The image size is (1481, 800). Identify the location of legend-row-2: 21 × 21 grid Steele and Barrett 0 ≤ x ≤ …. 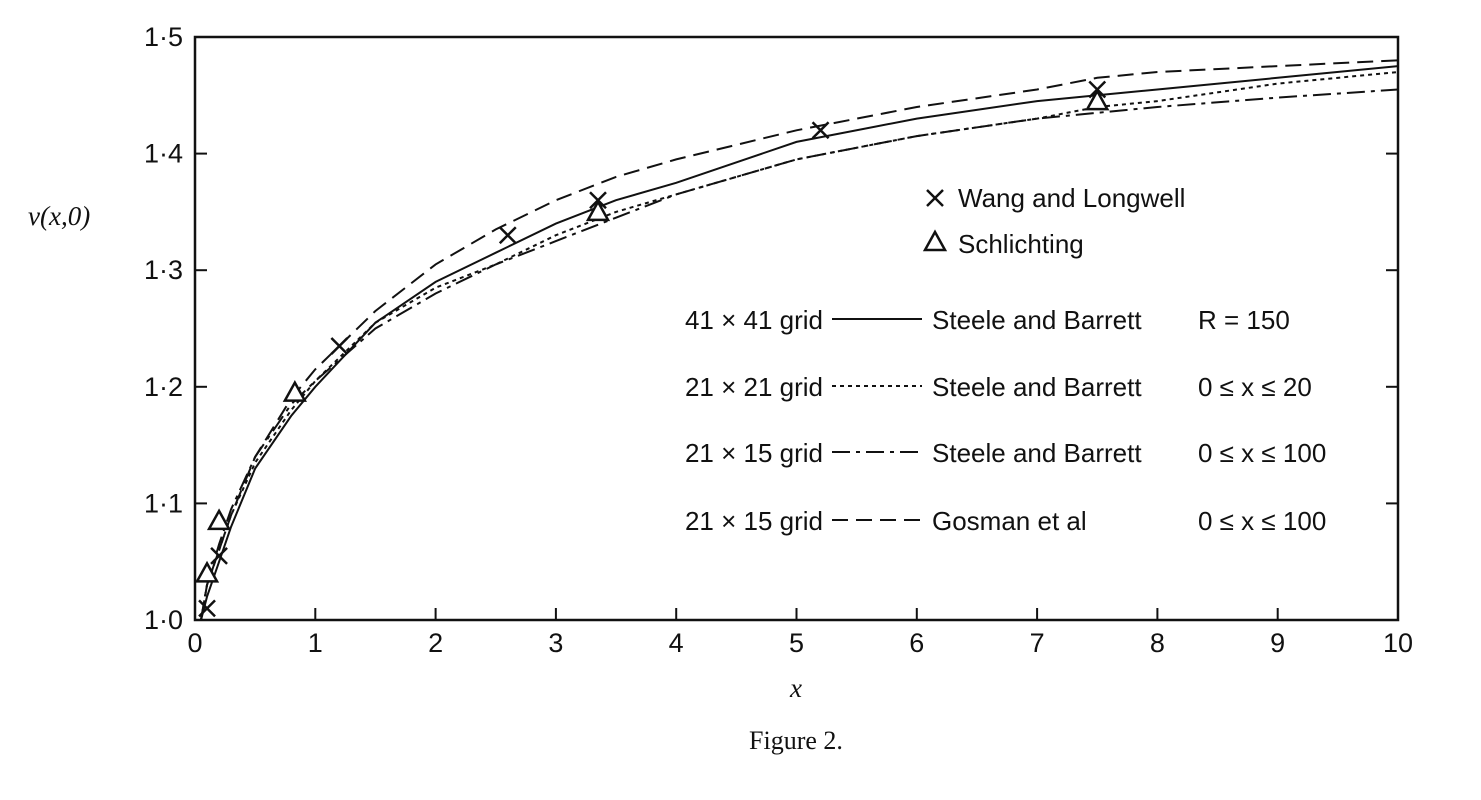
(998, 387).